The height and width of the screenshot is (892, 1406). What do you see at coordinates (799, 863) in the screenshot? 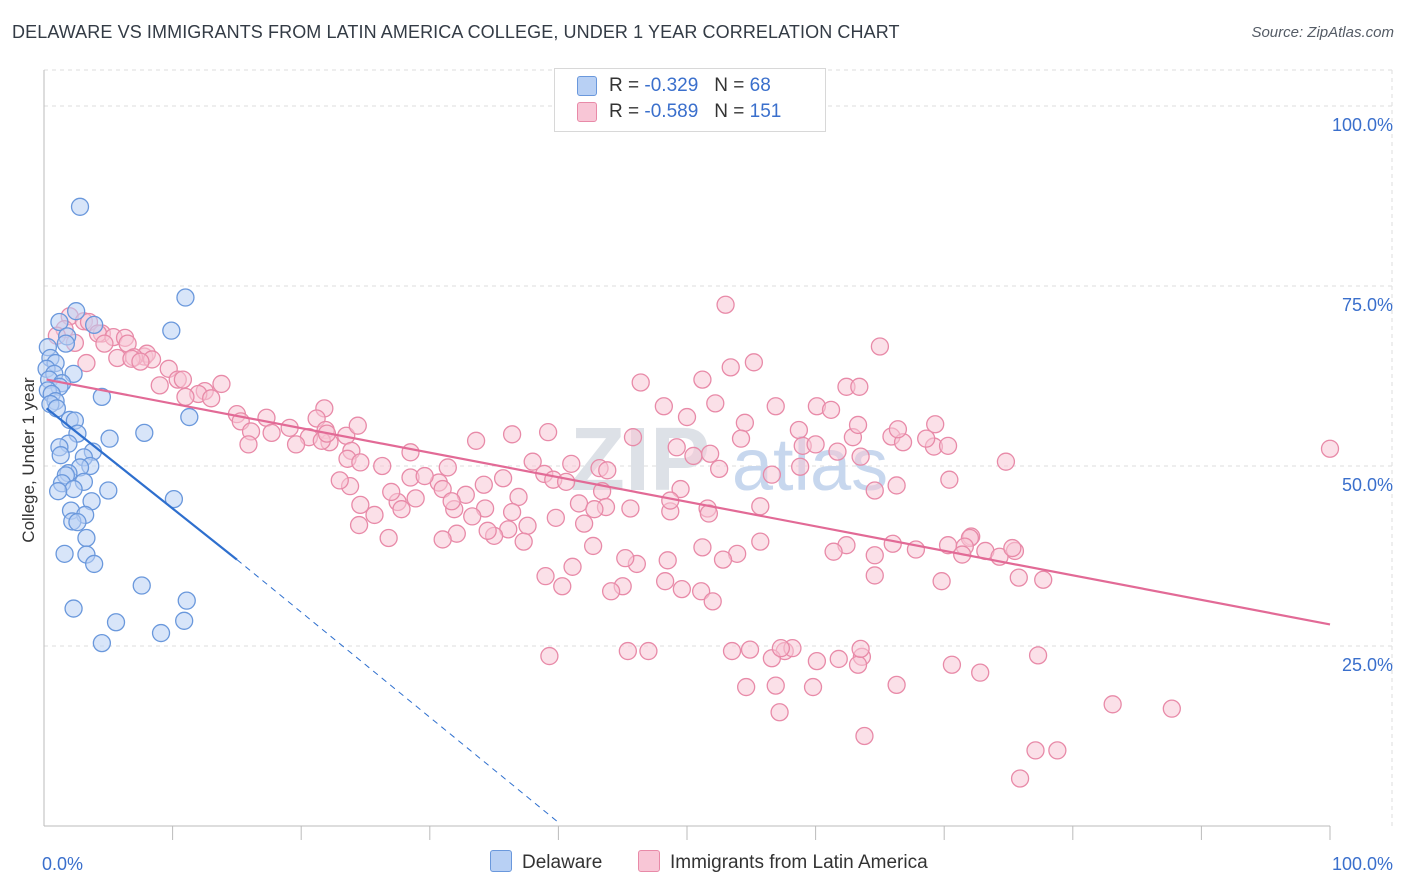
I see `bottom-legend-label-latin-america: Immigrants from Latin America` at bounding box center [799, 863].